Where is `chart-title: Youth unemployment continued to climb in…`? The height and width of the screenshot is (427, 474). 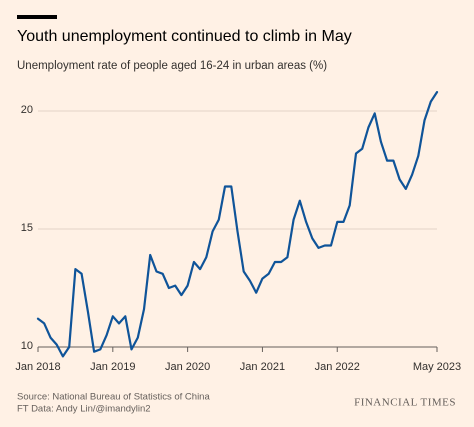 chart-title: Youth unemployment continued to climb in… is located at coordinates (184, 36).